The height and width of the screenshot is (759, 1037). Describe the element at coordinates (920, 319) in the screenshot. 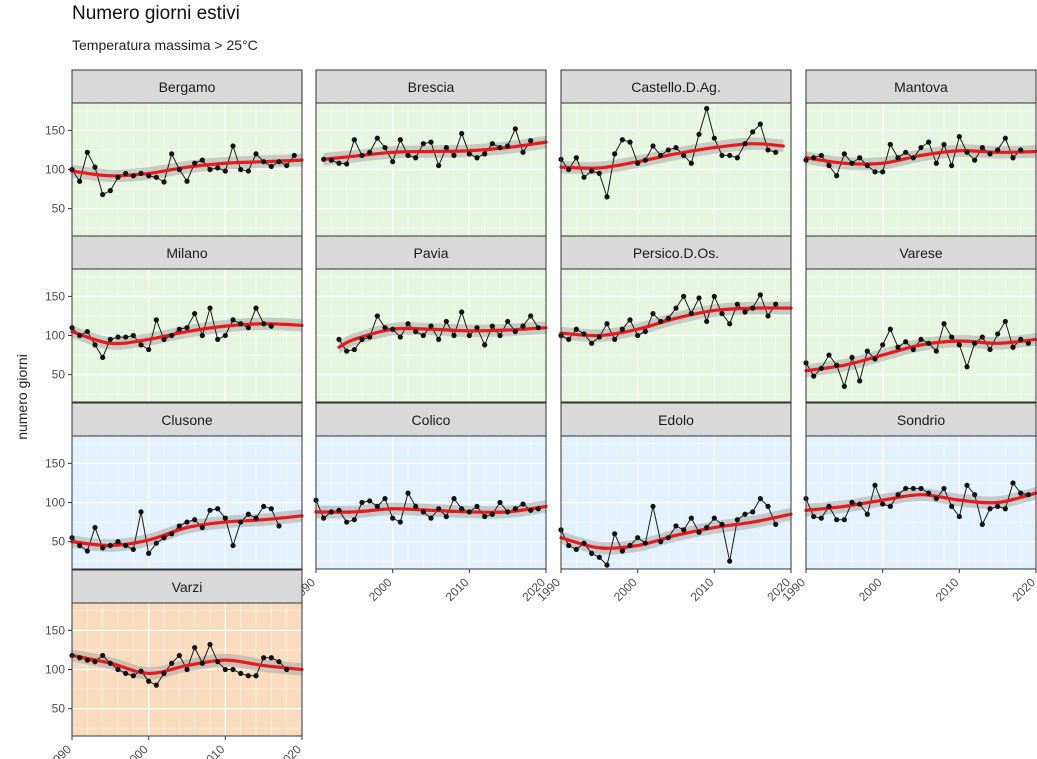

I see `panel-varese: Varese` at that location.